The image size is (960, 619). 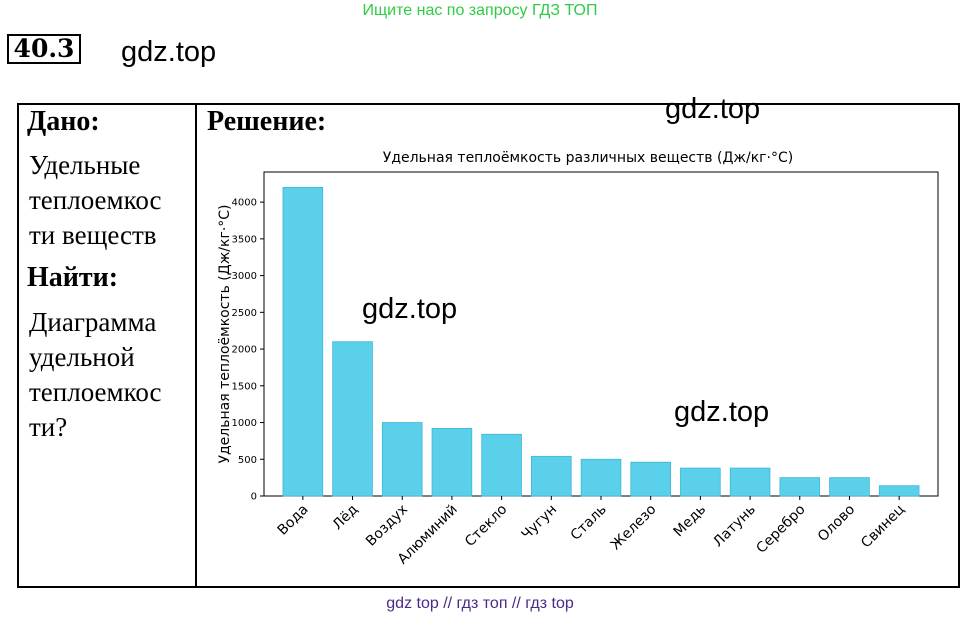 I want to click on y-tick-label: 4000, so click(x=244, y=203).